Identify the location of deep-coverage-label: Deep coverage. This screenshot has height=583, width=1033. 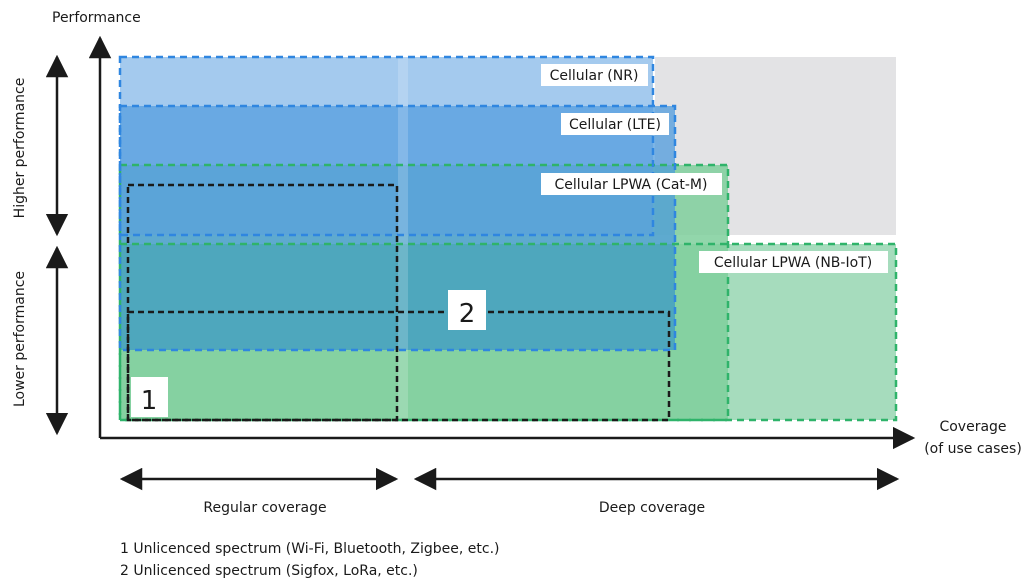
(652, 508).